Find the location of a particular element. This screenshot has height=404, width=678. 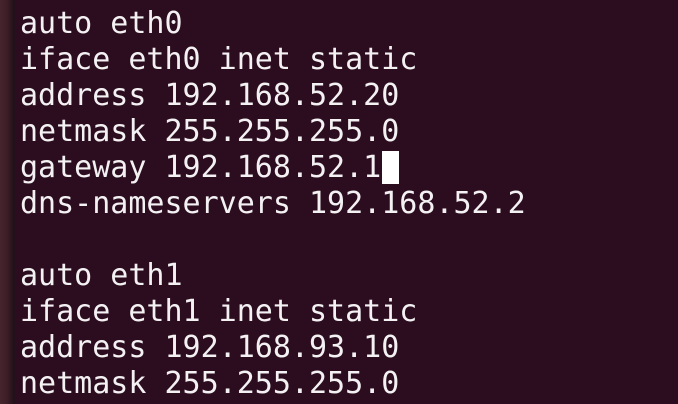

terminal-line: iface eth1 inet static is located at coordinates (349, 312).